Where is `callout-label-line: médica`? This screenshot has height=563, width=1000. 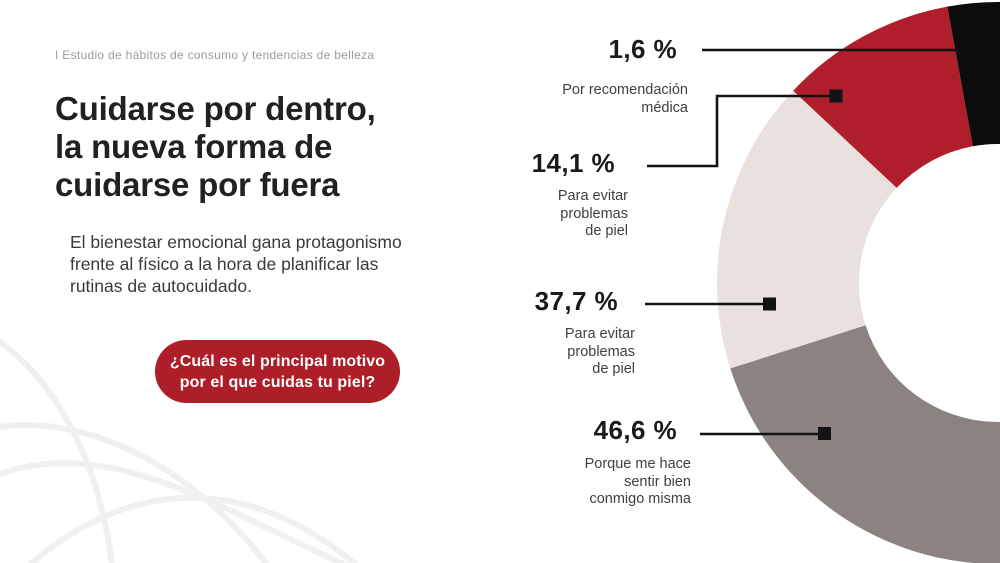
callout-label-line: médica is located at coordinates (664, 107).